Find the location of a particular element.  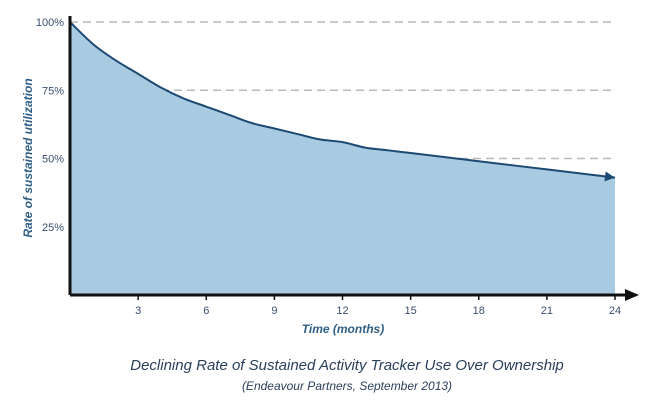

y-tick-label-75: 75% is located at coordinates (53, 91).